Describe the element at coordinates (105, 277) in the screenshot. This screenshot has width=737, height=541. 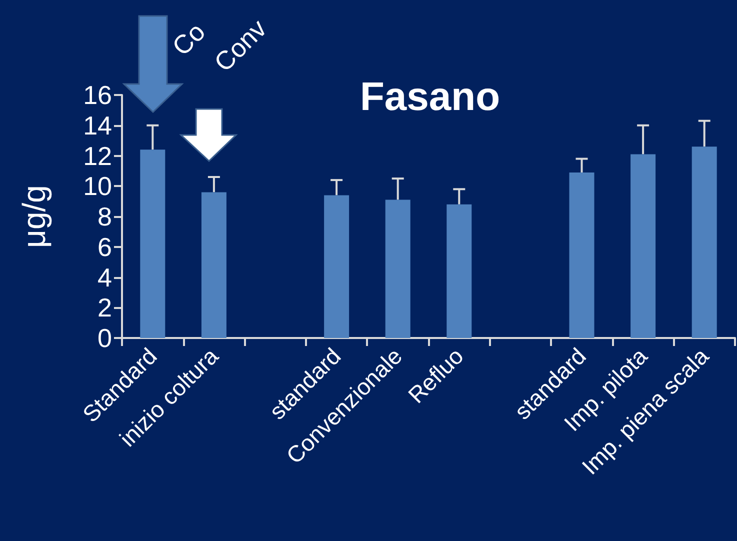
I see `y-tick-label: 4` at that location.